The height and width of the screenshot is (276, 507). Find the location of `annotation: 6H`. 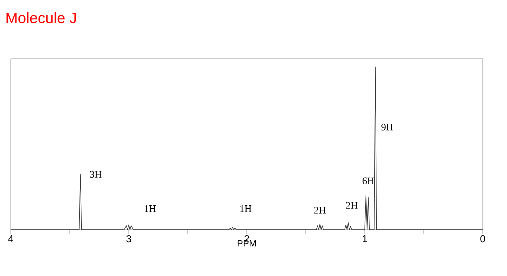

annotation: 6H is located at coordinates (368, 181).